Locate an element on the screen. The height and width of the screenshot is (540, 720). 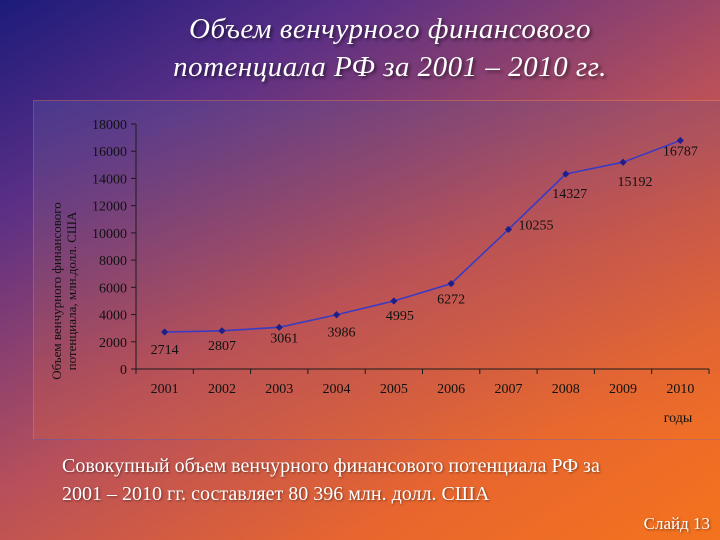
data-label: 10255 is located at coordinates (535, 225).